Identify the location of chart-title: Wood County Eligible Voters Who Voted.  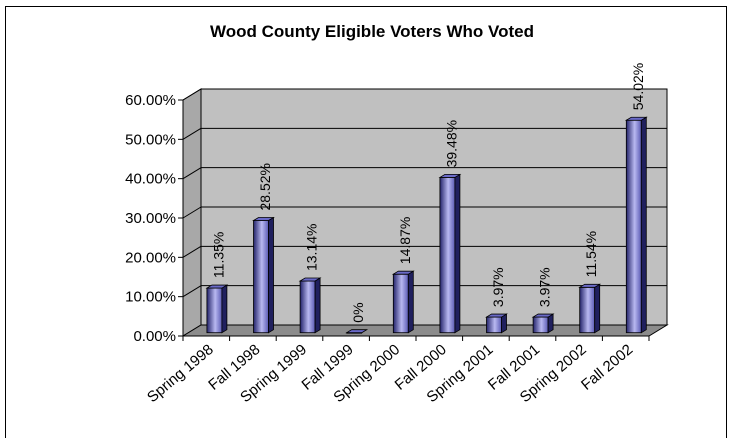
(372, 31).